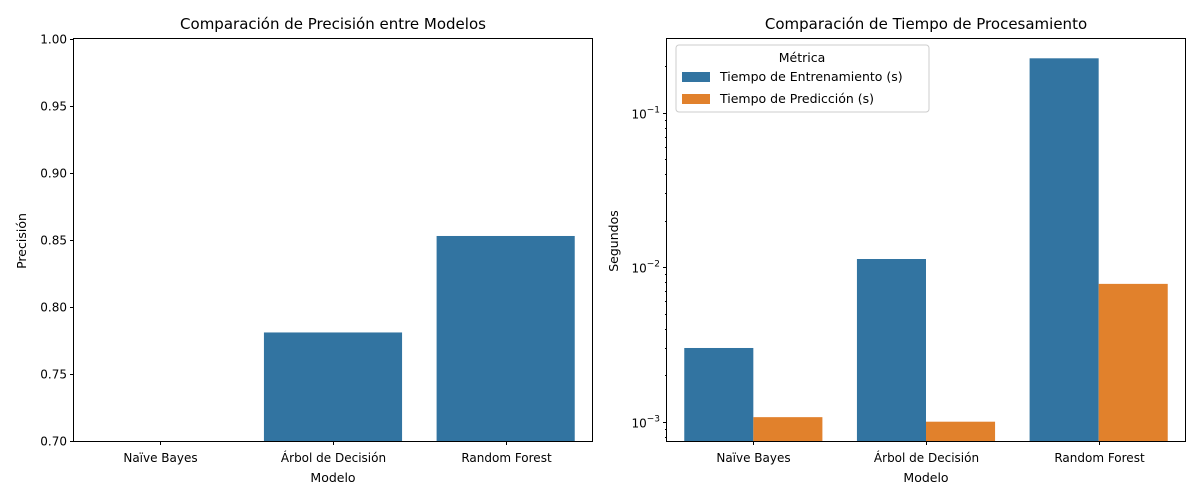  What do you see at coordinates (645, 268) in the screenshot?
I see `time-y-tick-label: 10⁻²` at bounding box center [645, 268].